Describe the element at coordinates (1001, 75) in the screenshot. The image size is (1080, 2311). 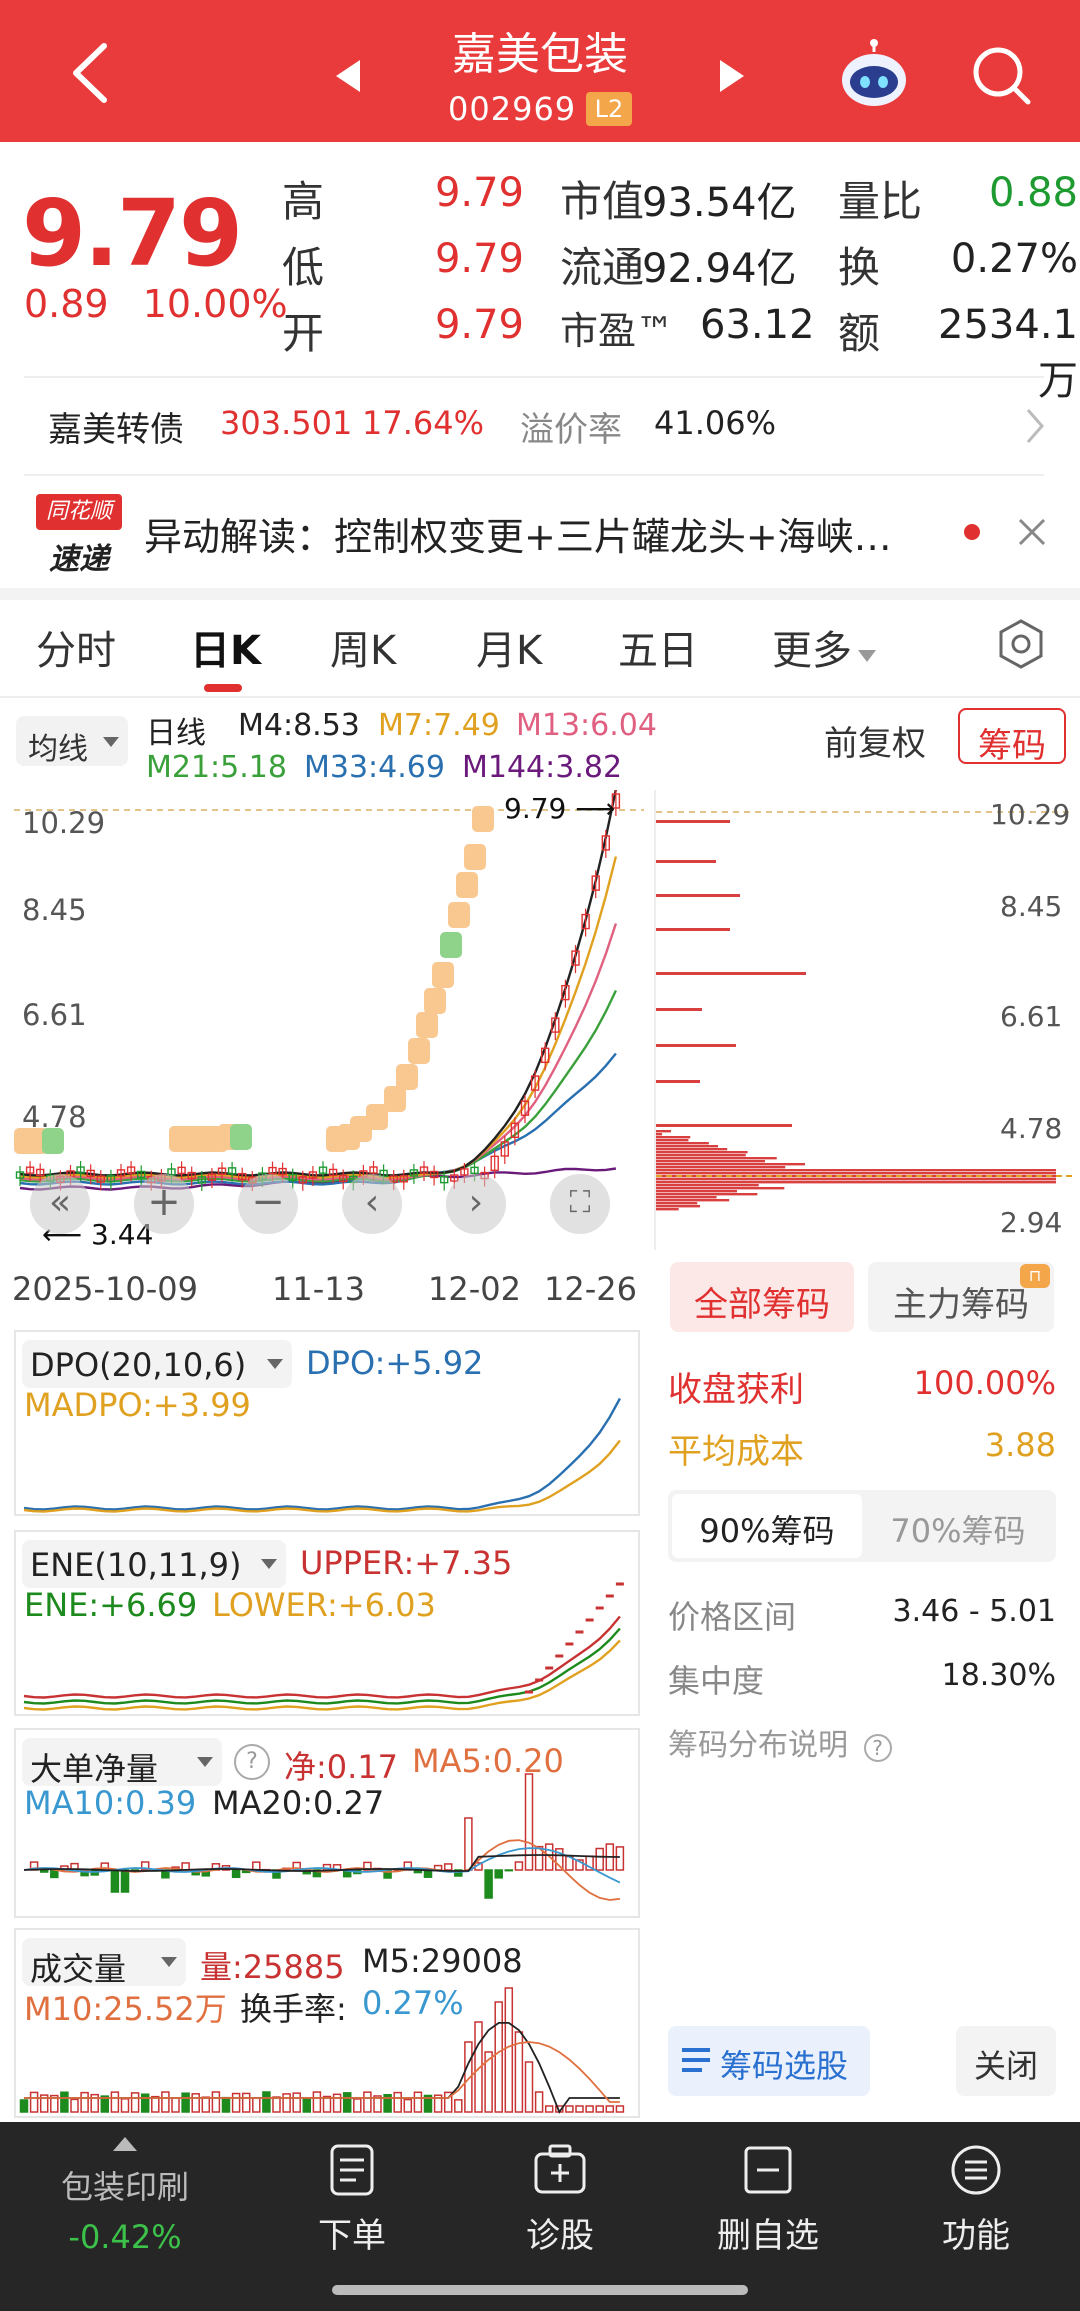
I see `search-button` at that location.